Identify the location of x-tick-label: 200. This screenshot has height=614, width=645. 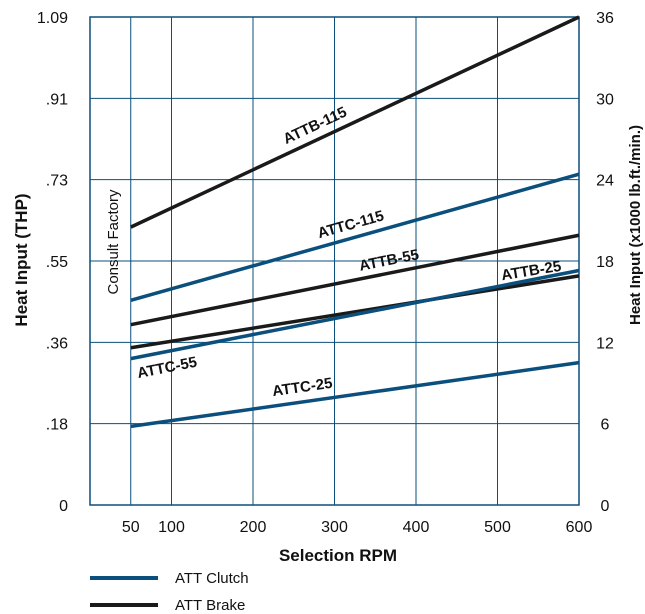
(253, 527).